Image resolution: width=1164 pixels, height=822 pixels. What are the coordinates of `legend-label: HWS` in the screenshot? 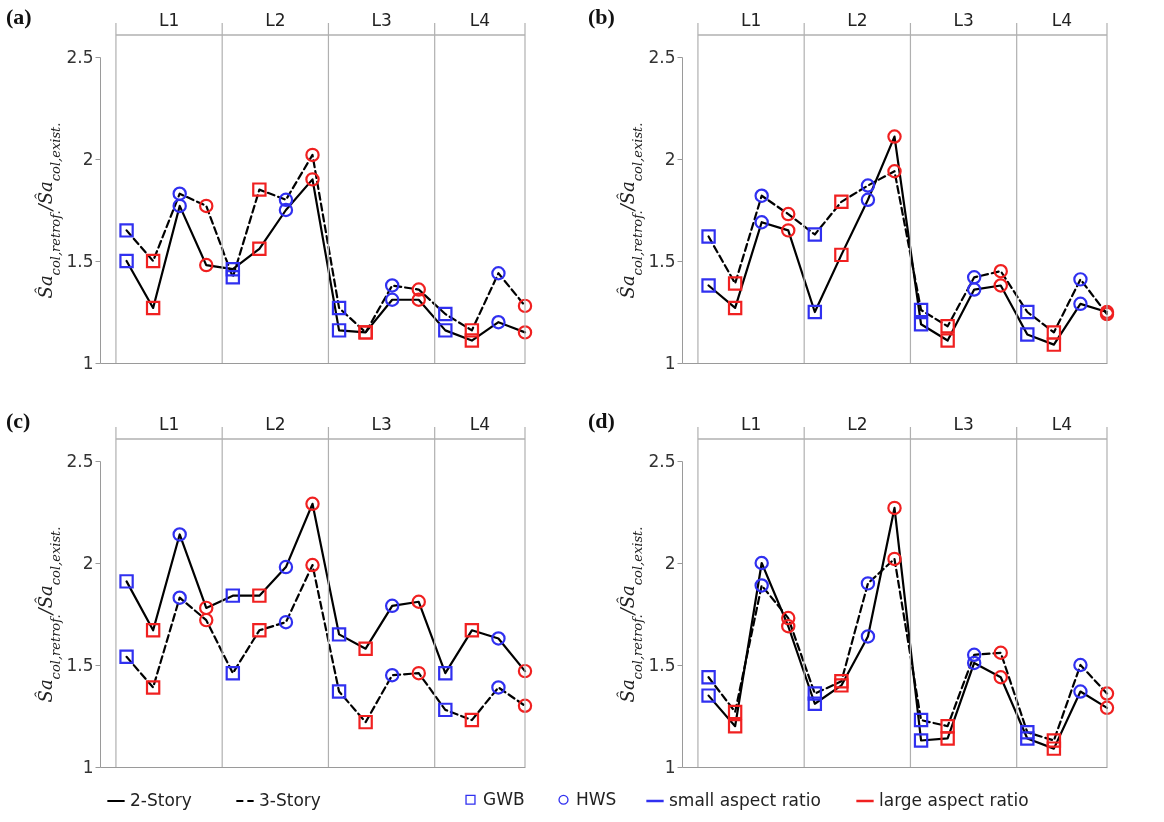 It's located at (596, 798).